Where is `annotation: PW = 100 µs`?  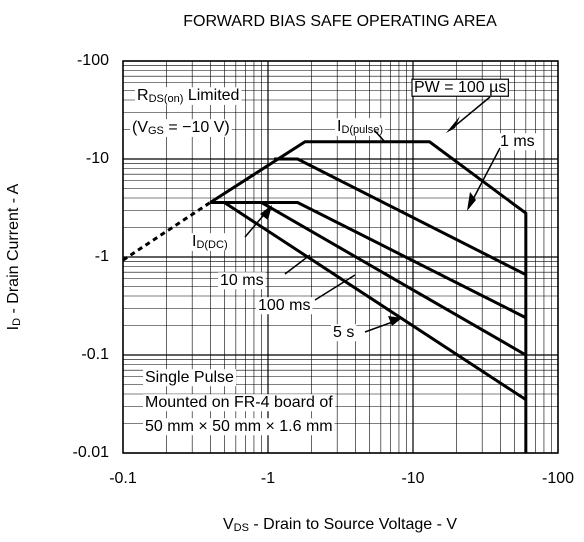 annotation: PW = 100 µs is located at coordinates (460, 87).